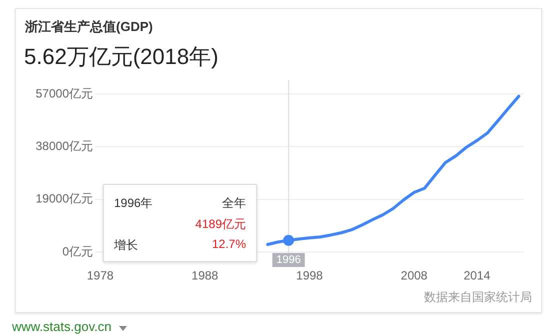 This screenshot has width=560, height=334. Describe the element at coordinates (234, 203) in the screenshot. I see `annotation: 全年` at that location.